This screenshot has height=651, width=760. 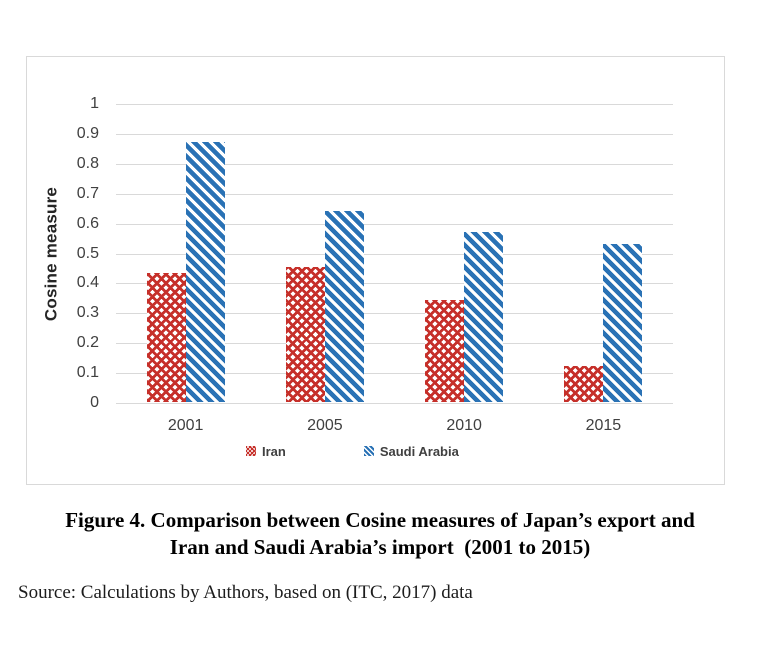 What do you see at coordinates (305, 334) in the screenshot?
I see `bar-iran-2005` at bounding box center [305, 334].